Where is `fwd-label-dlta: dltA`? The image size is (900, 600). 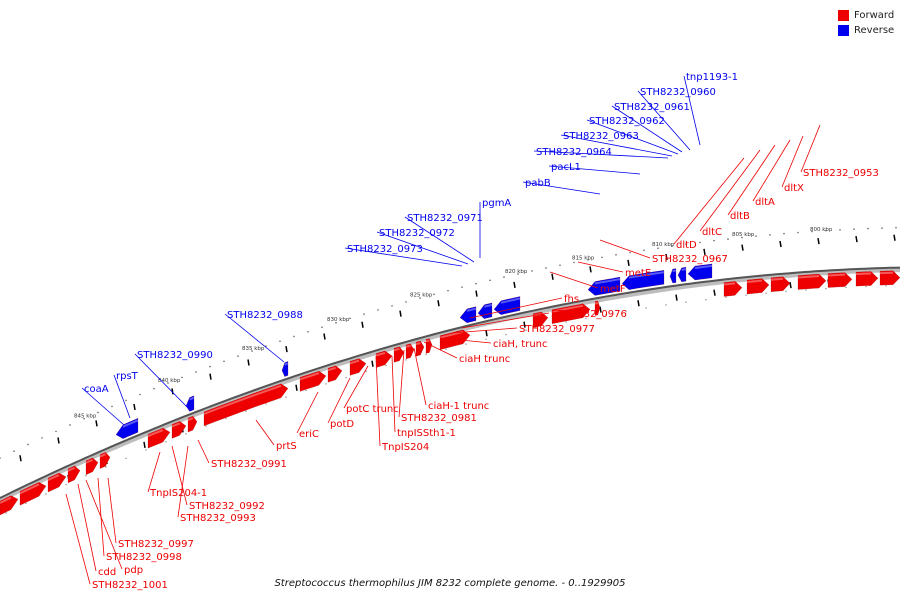
fwd-label-dlta: dltA is located at coordinates (765, 202).